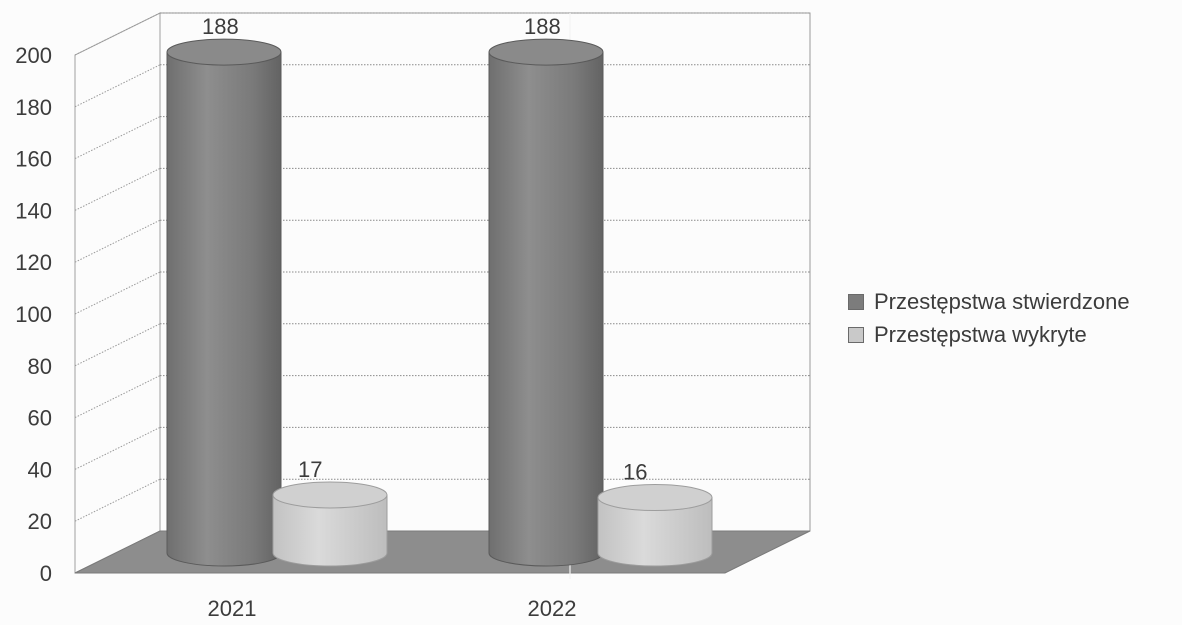  What do you see at coordinates (33, 210) in the screenshot?
I see `y-tick-label: 140` at bounding box center [33, 210].